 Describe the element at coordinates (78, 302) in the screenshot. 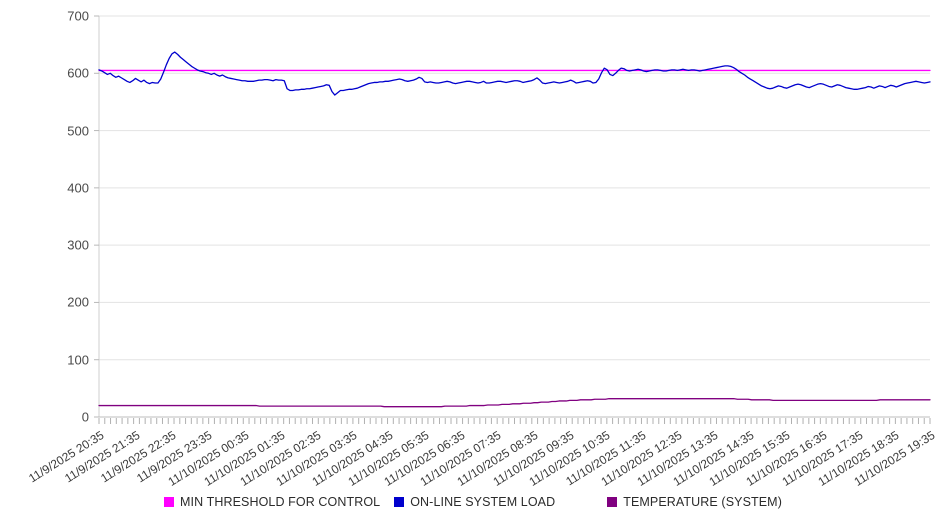

I see `y-tick-label: 200` at that location.